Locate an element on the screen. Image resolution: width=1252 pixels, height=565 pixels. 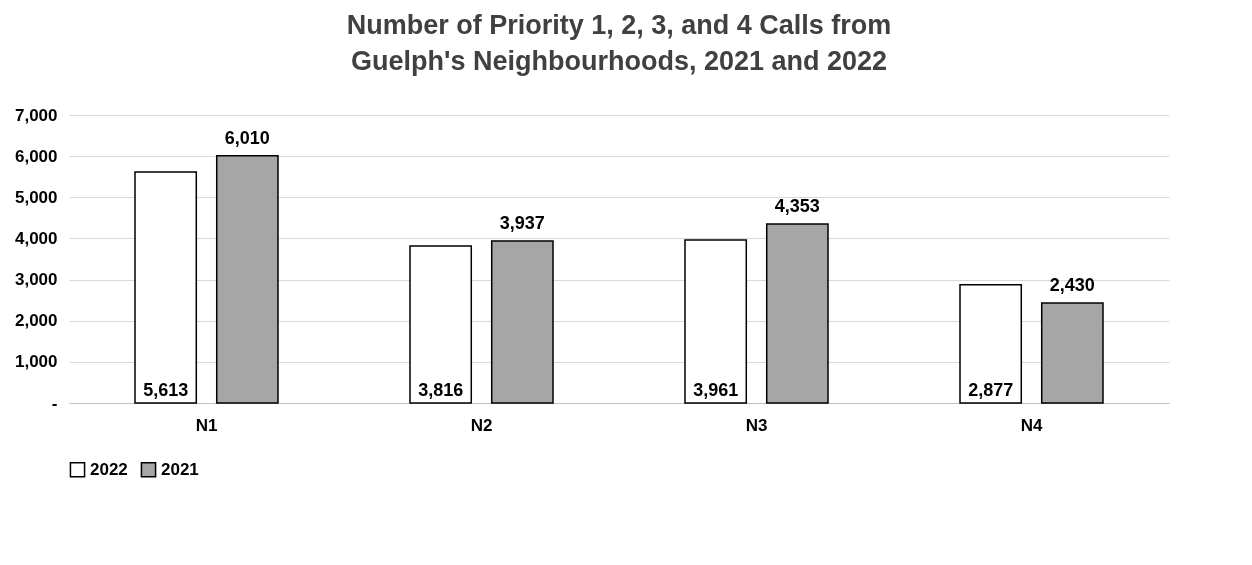
y-tick-label: 1,000 is located at coordinates (36, 362).